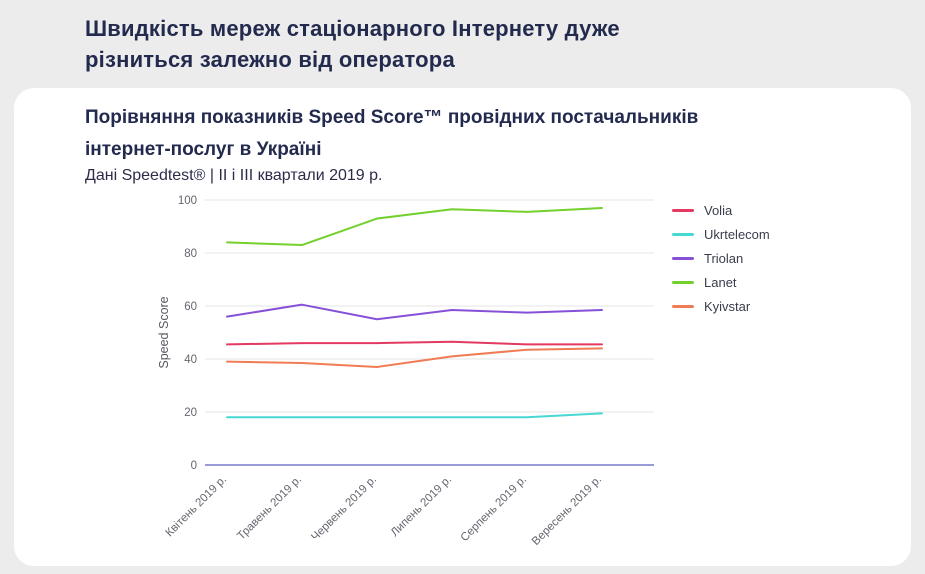 This screenshot has height=574, width=925. What do you see at coordinates (190, 360) in the screenshot?
I see `y-tick-label: 40` at bounding box center [190, 360].